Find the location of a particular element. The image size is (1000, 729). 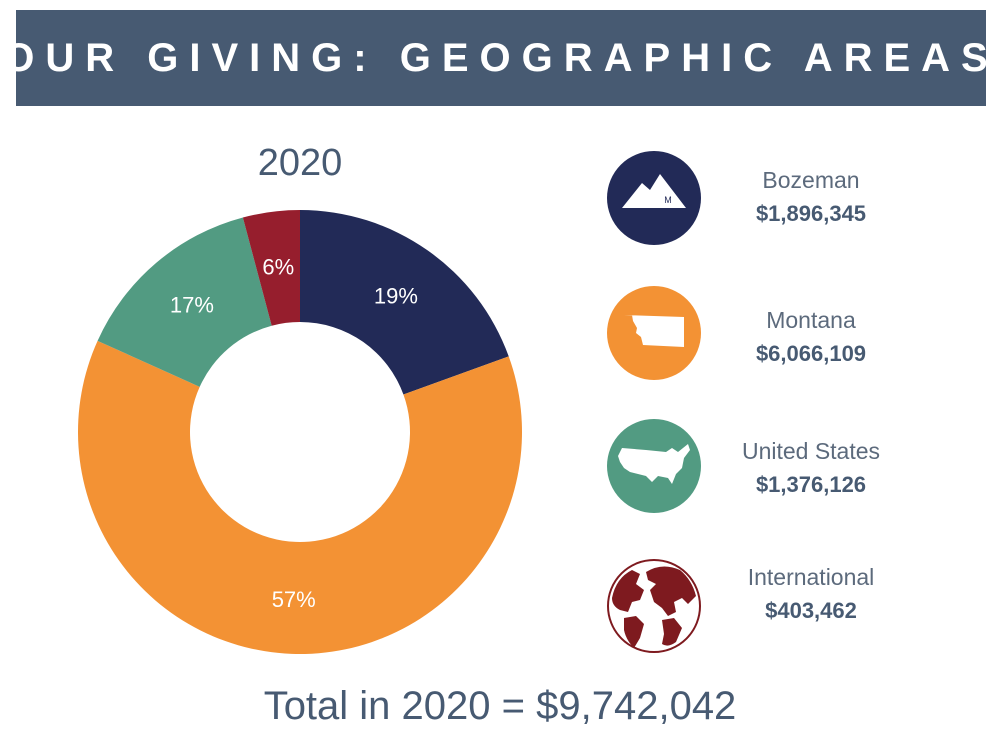

legend-amount-united-states: $1,376,126 is located at coordinates (811, 484).